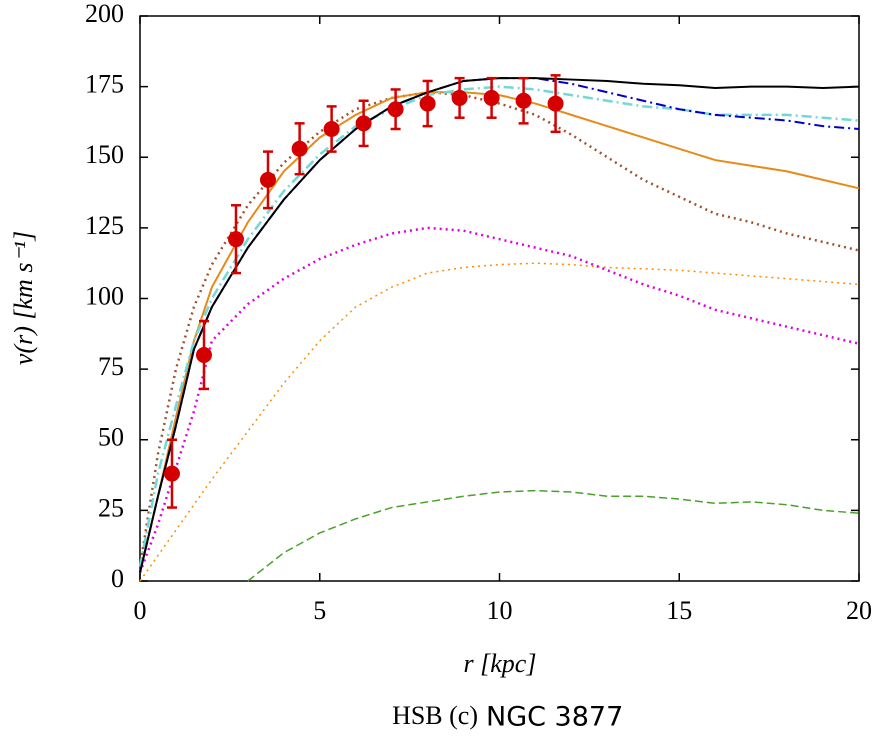 Image resolution: width=876 pixels, height=739 pixels. I want to click on y-tick-label: 200, so click(104, 14).